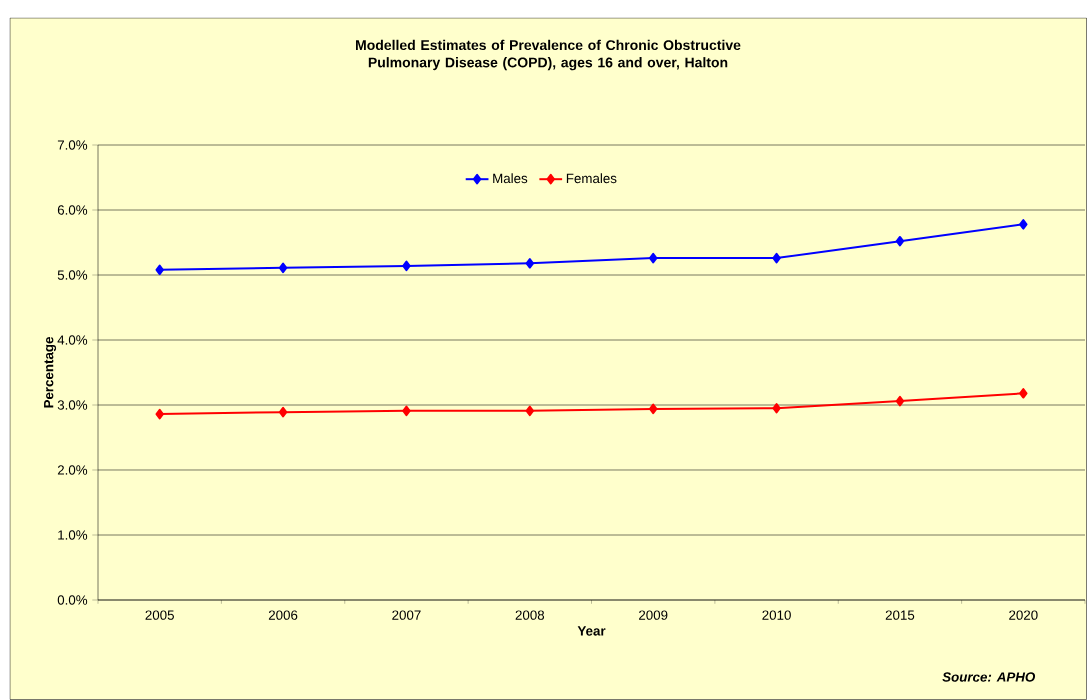 The image size is (1087, 700). Describe the element at coordinates (72, 340) in the screenshot. I see `y-tick-label: 4.0%` at that location.